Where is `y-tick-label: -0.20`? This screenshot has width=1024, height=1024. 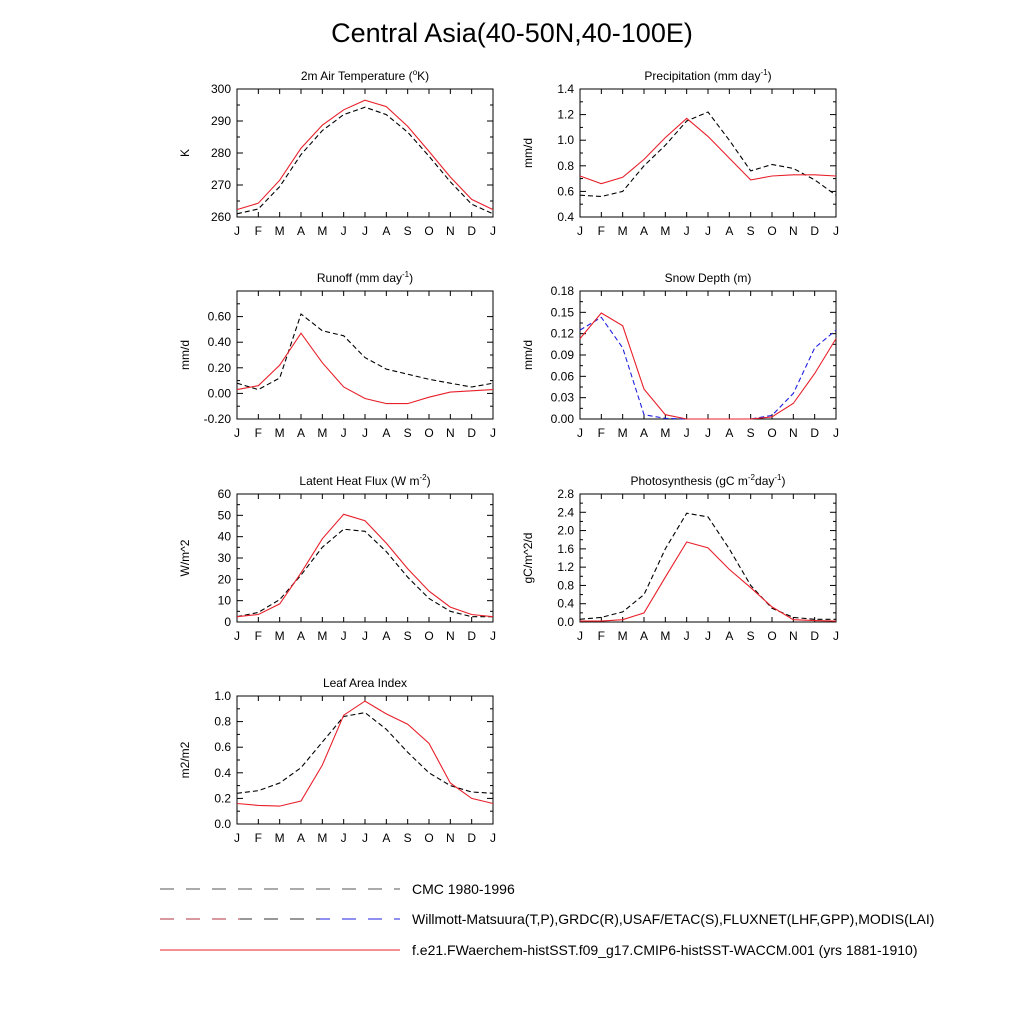 y-tick-label: -0.20 is located at coordinates (218, 419).